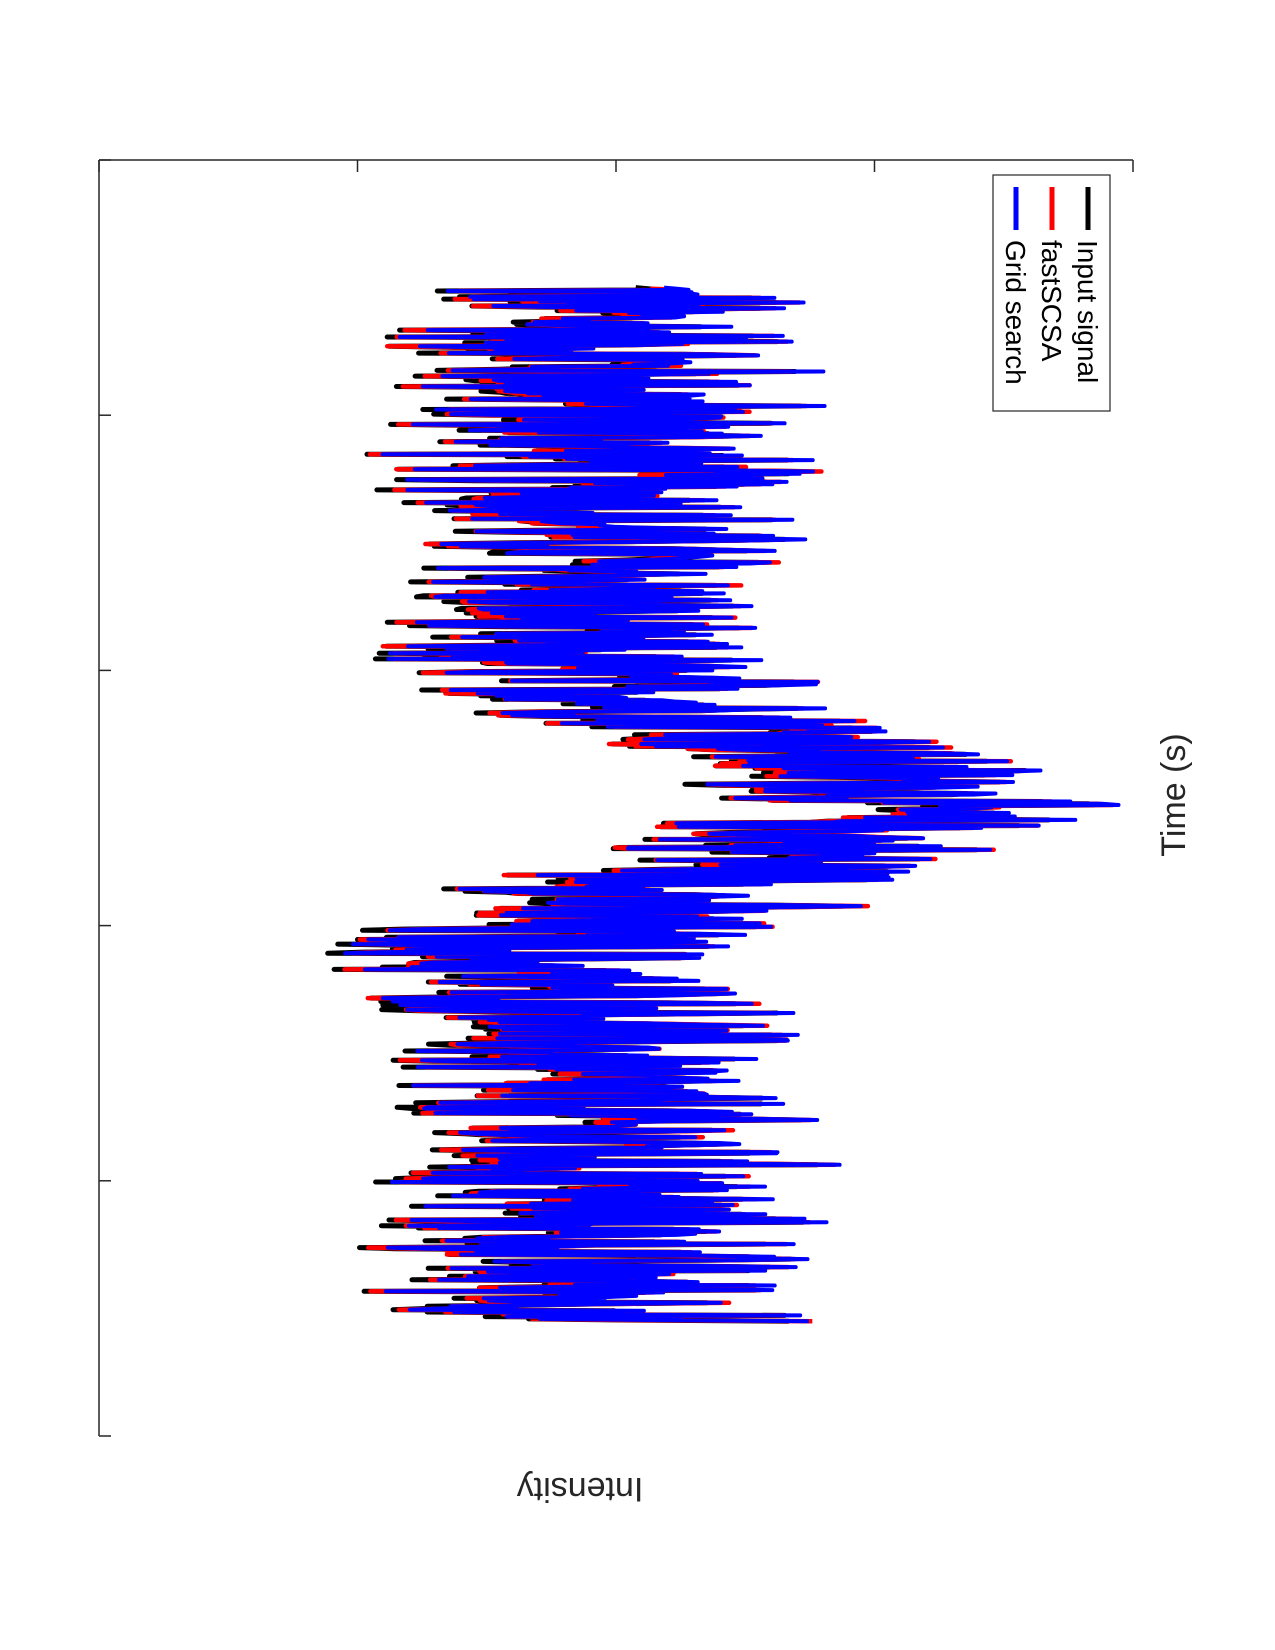 Image resolution: width=1275 pixels, height=1650 pixels. What do you see at coordinates (580, 1489) in the screenshot?
I see `y-axis-label: Intensity` at bounding box center [580, 1489].